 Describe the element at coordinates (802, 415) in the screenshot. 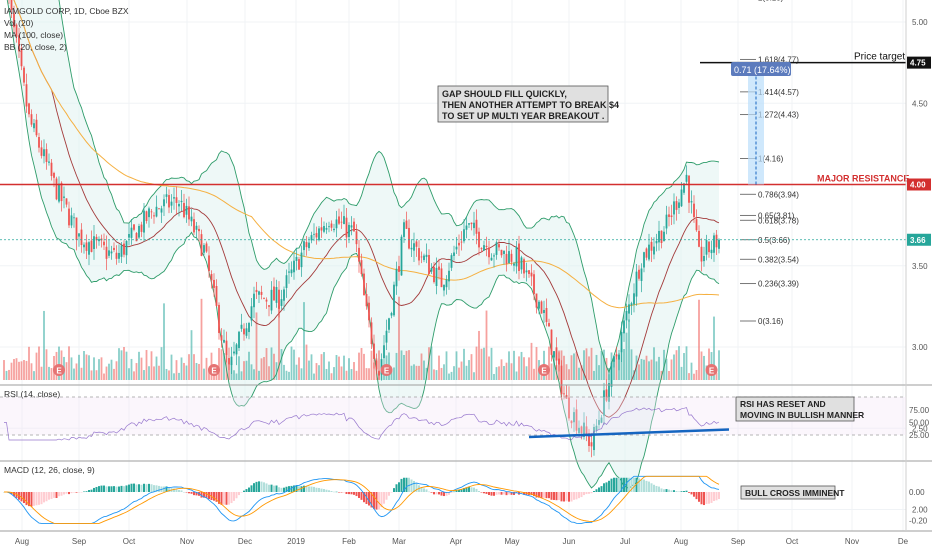

I see `rsi-note-line-2: MOVING IN BULLISH MANNER` at that location.